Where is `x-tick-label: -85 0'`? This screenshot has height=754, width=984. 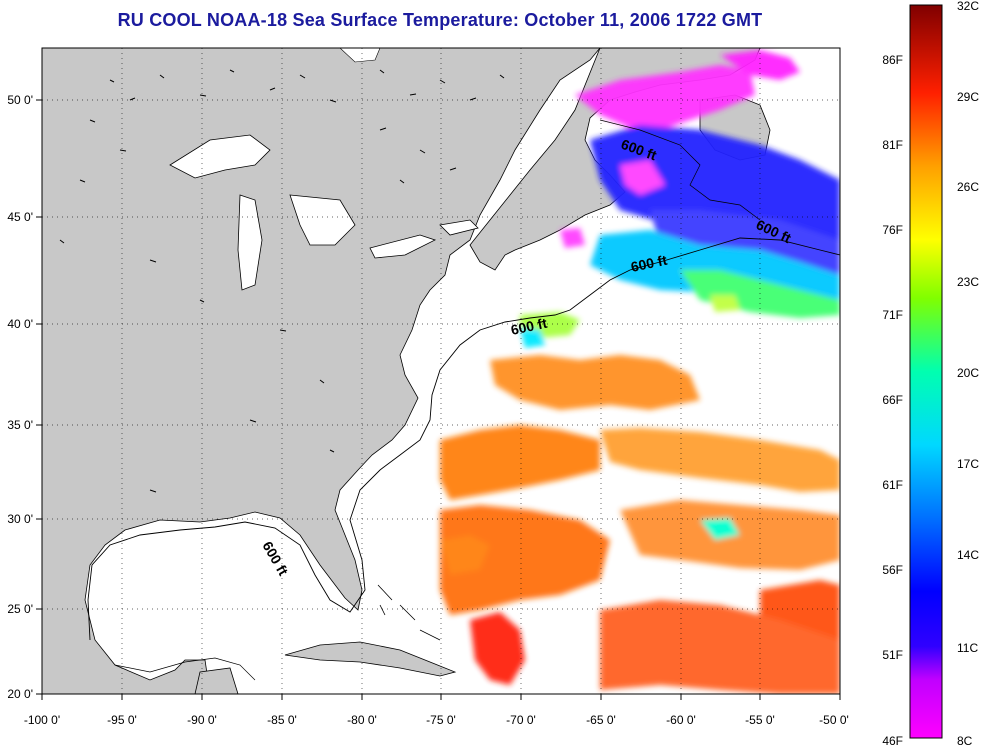 x-tick-label: -85 0' is located at coordinates (282, 720).